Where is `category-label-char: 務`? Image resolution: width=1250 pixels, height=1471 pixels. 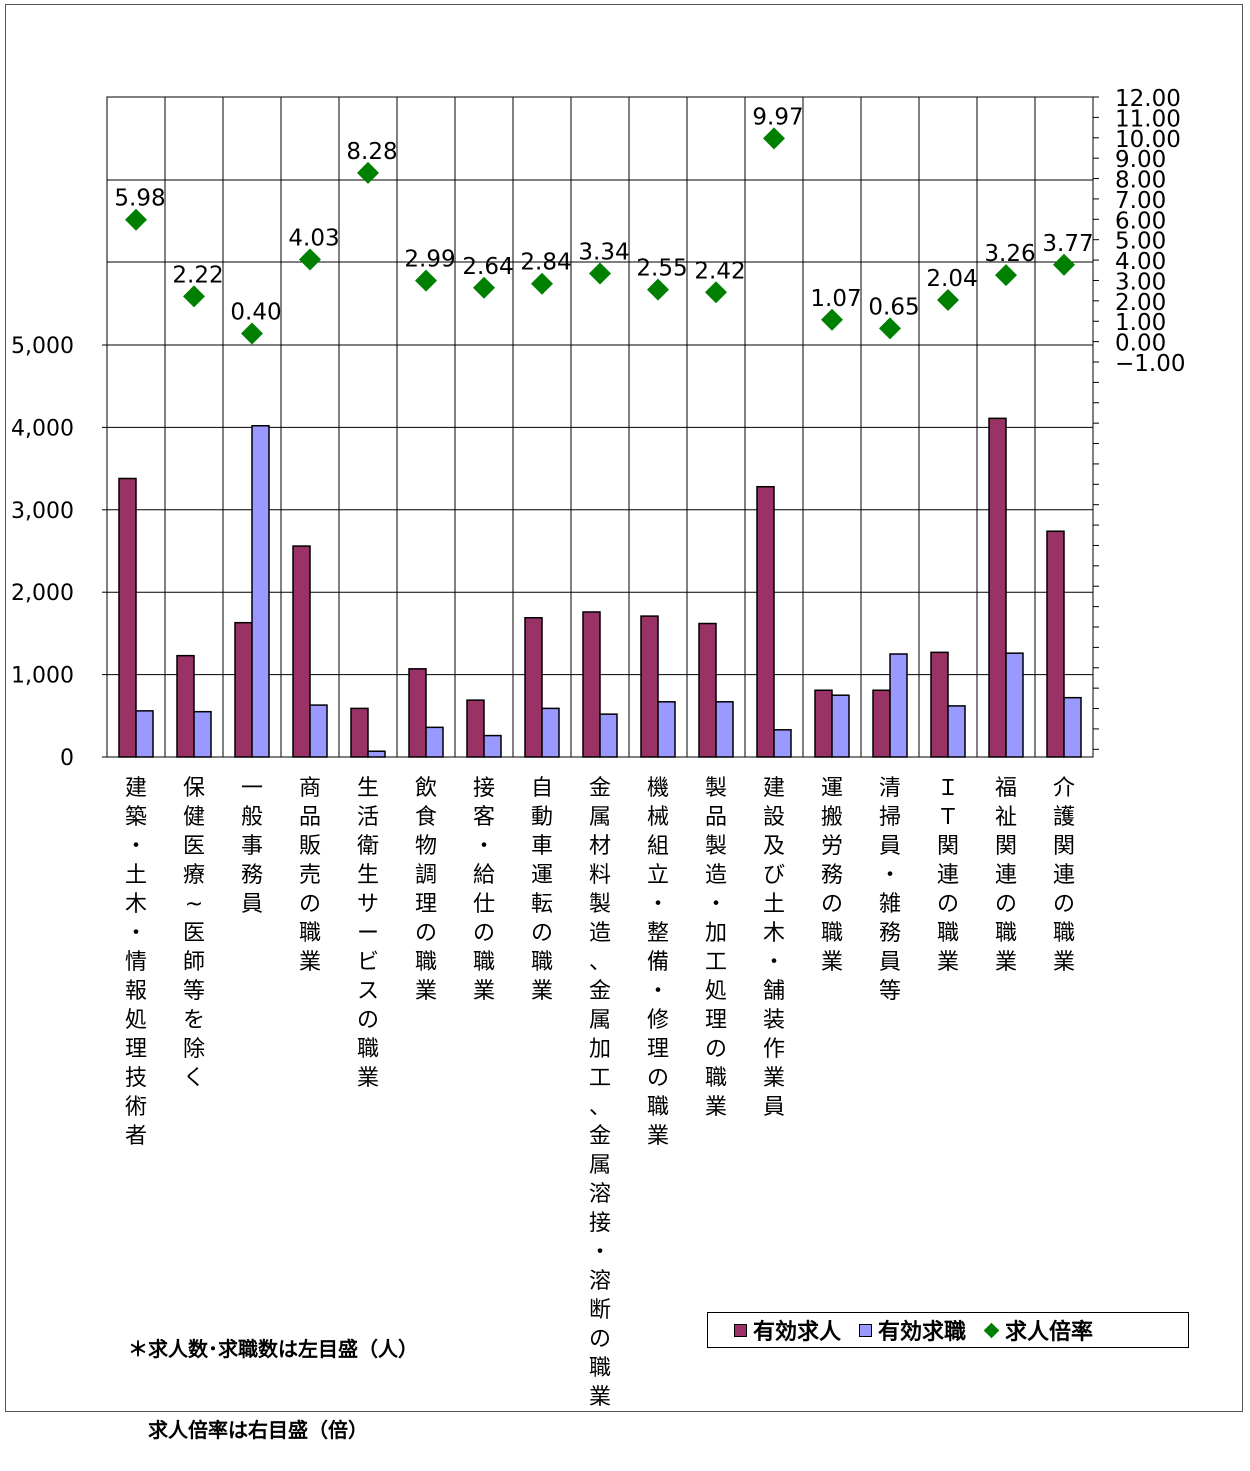
category-label-char: 務 is located at coordinates (252, 875).